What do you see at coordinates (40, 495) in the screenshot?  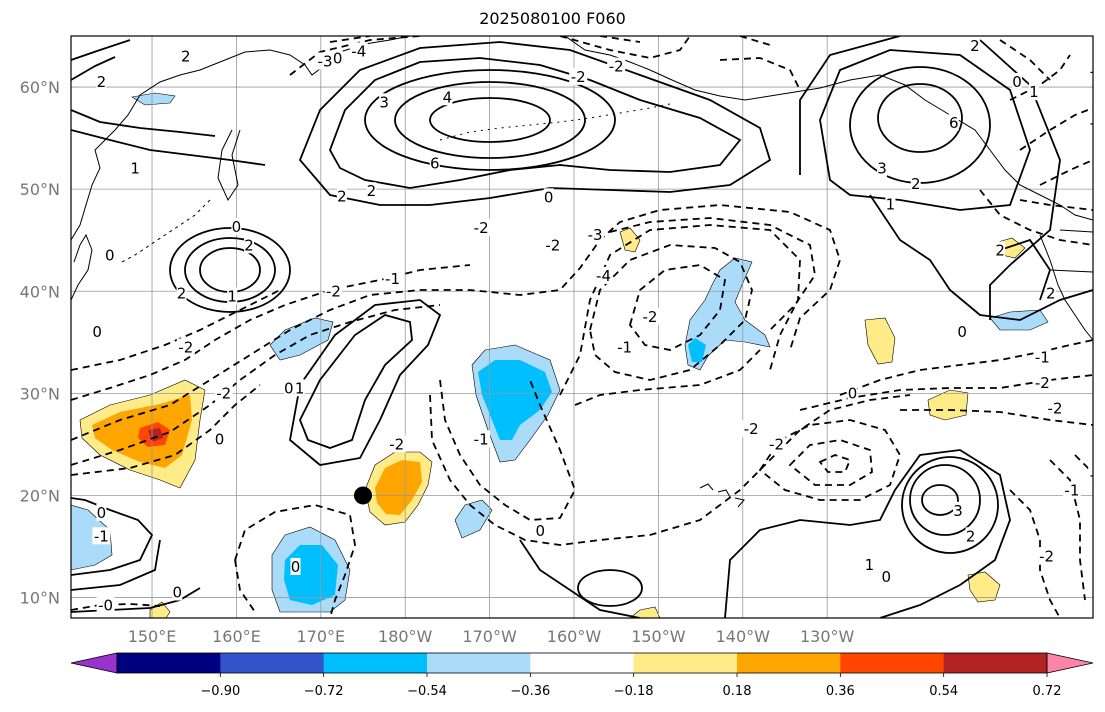 I see `latitude-tick-label: 20°N` at bounding box center [40, 495].